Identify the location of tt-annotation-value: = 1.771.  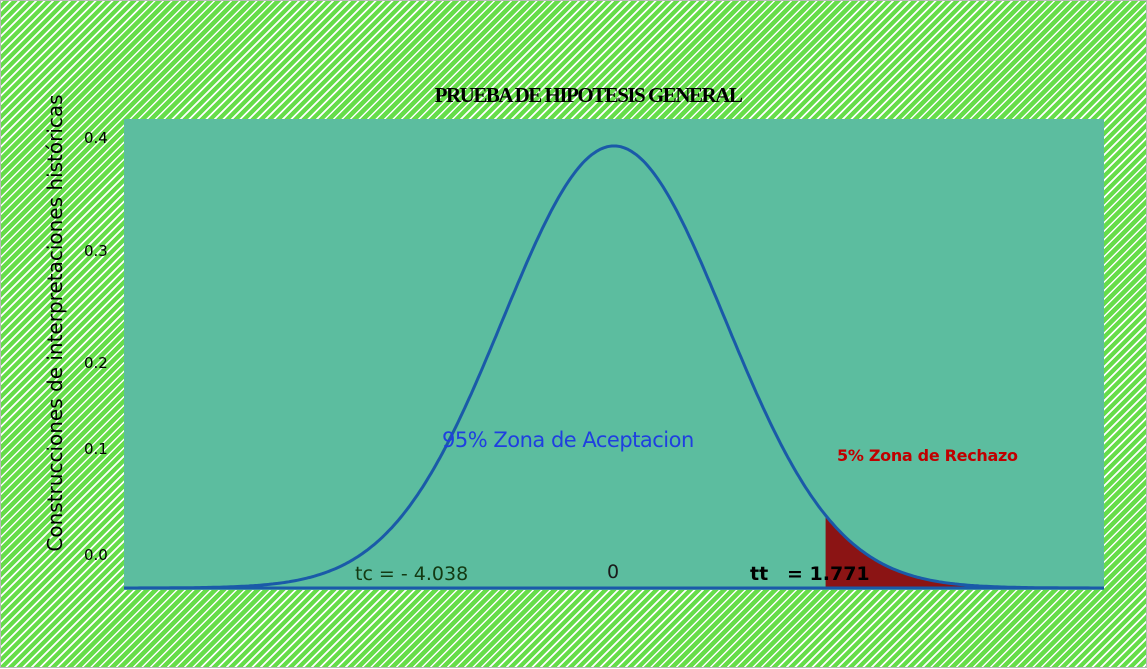
(828, 574).